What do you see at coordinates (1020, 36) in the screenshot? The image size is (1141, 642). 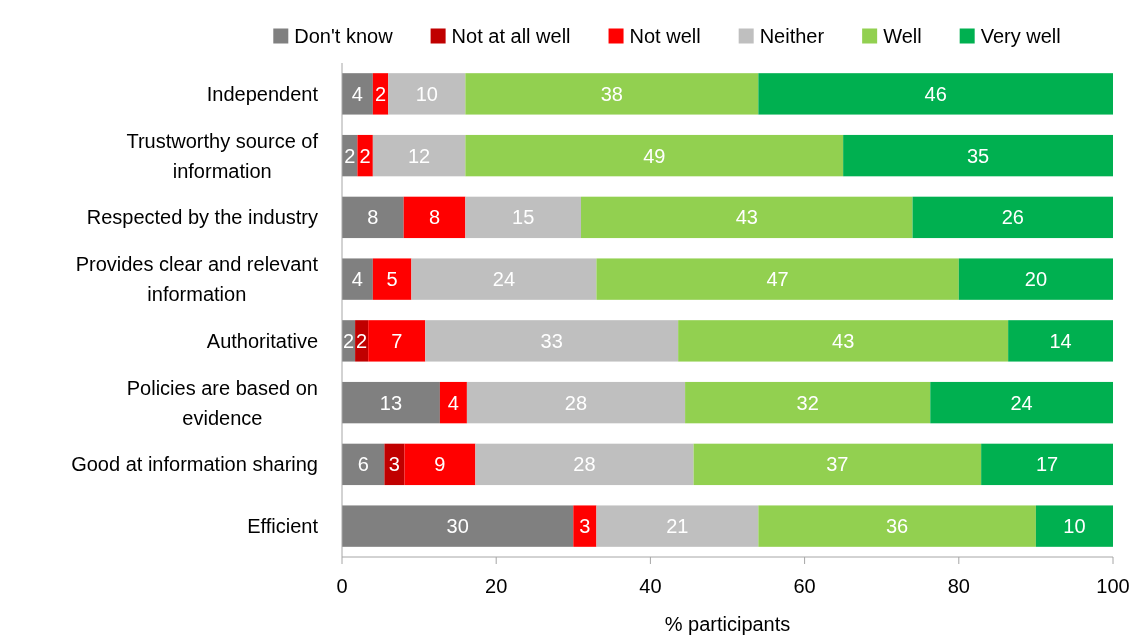 I see `legend-label: Very well` at bounding box center [1020, 36].